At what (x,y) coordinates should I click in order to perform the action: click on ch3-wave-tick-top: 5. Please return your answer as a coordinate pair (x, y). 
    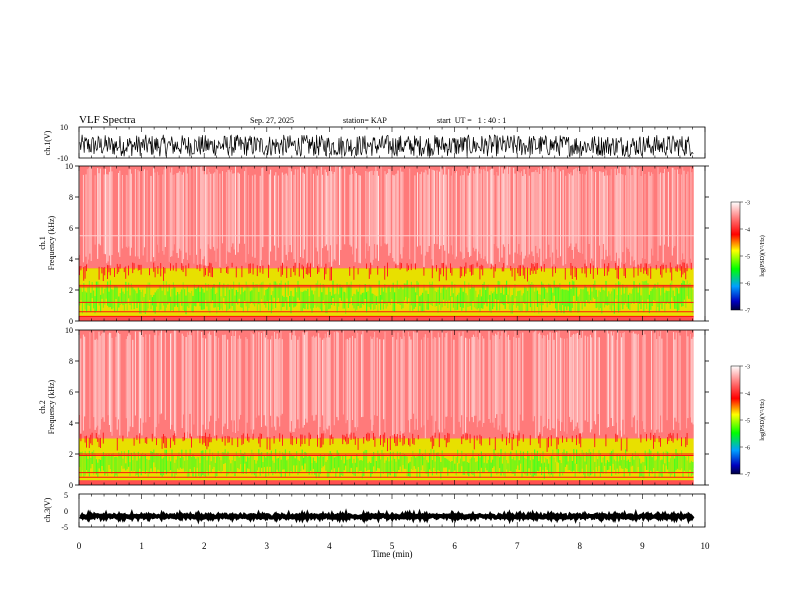
    Looking at the image, I should click on (66, 495).